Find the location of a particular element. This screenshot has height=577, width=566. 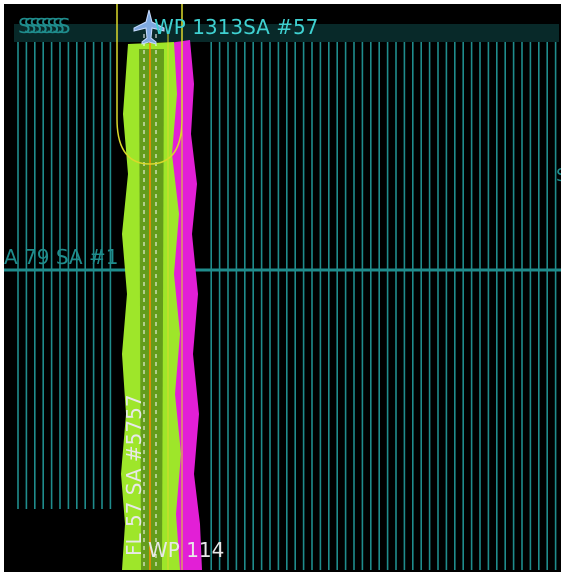

waypoint-label-top: WP 1313SA #57 is located at coordinates (236, 27).